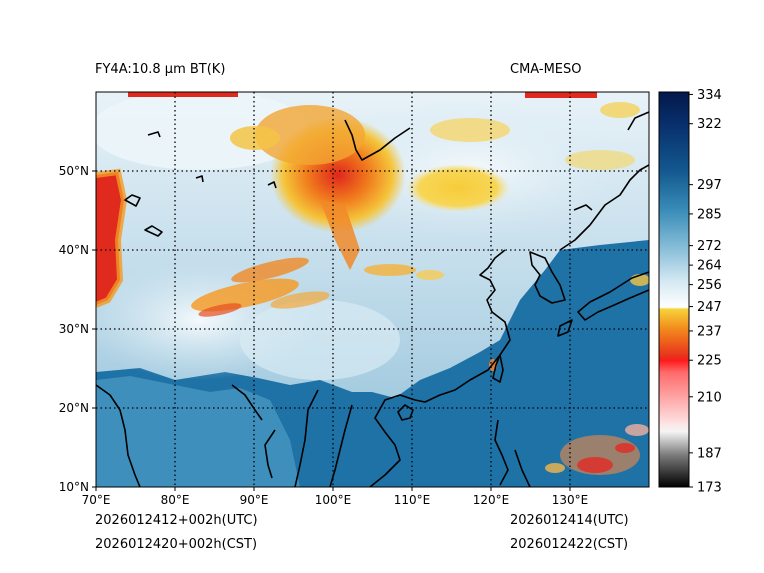 The image size is (764, 573). I want to click on valid-time-utc: 2026012414(UTC), so click(569, 520).